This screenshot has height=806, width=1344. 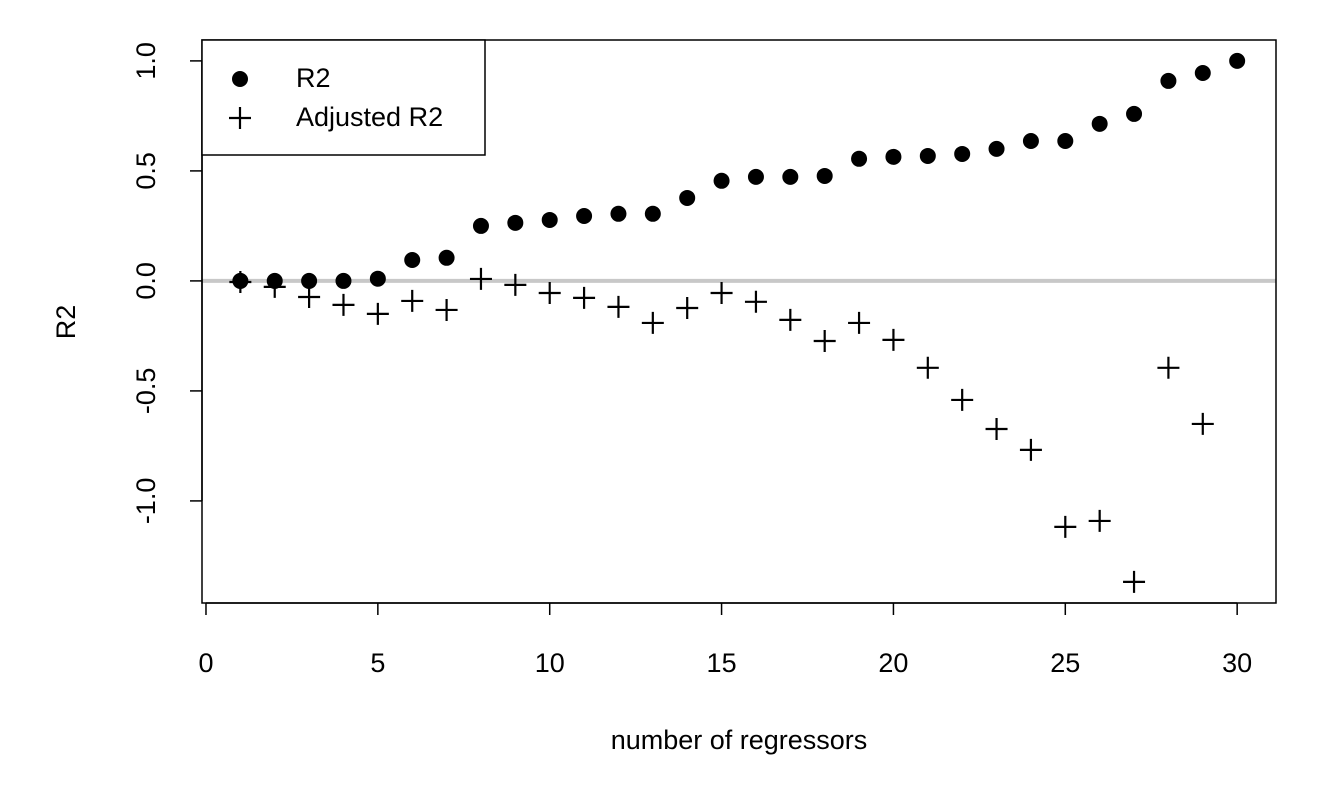 What do you see at coordinates (893, 663) in the screenshot?
I see `x-tick-label: 20` at bounding box center [893, 663].